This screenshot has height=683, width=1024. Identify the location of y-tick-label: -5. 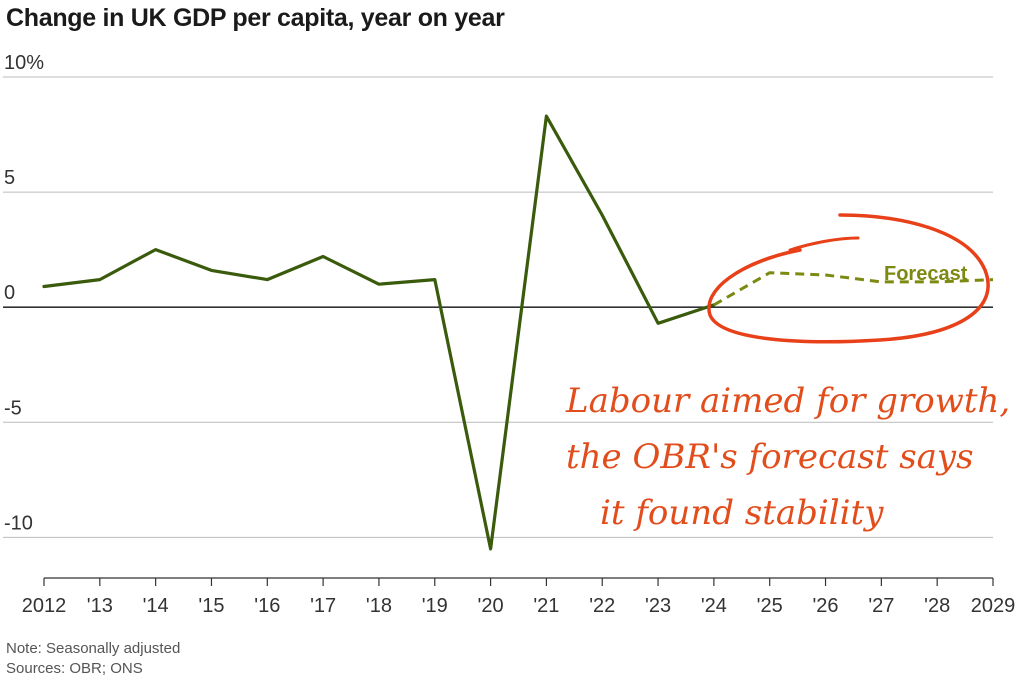
(13, 408).